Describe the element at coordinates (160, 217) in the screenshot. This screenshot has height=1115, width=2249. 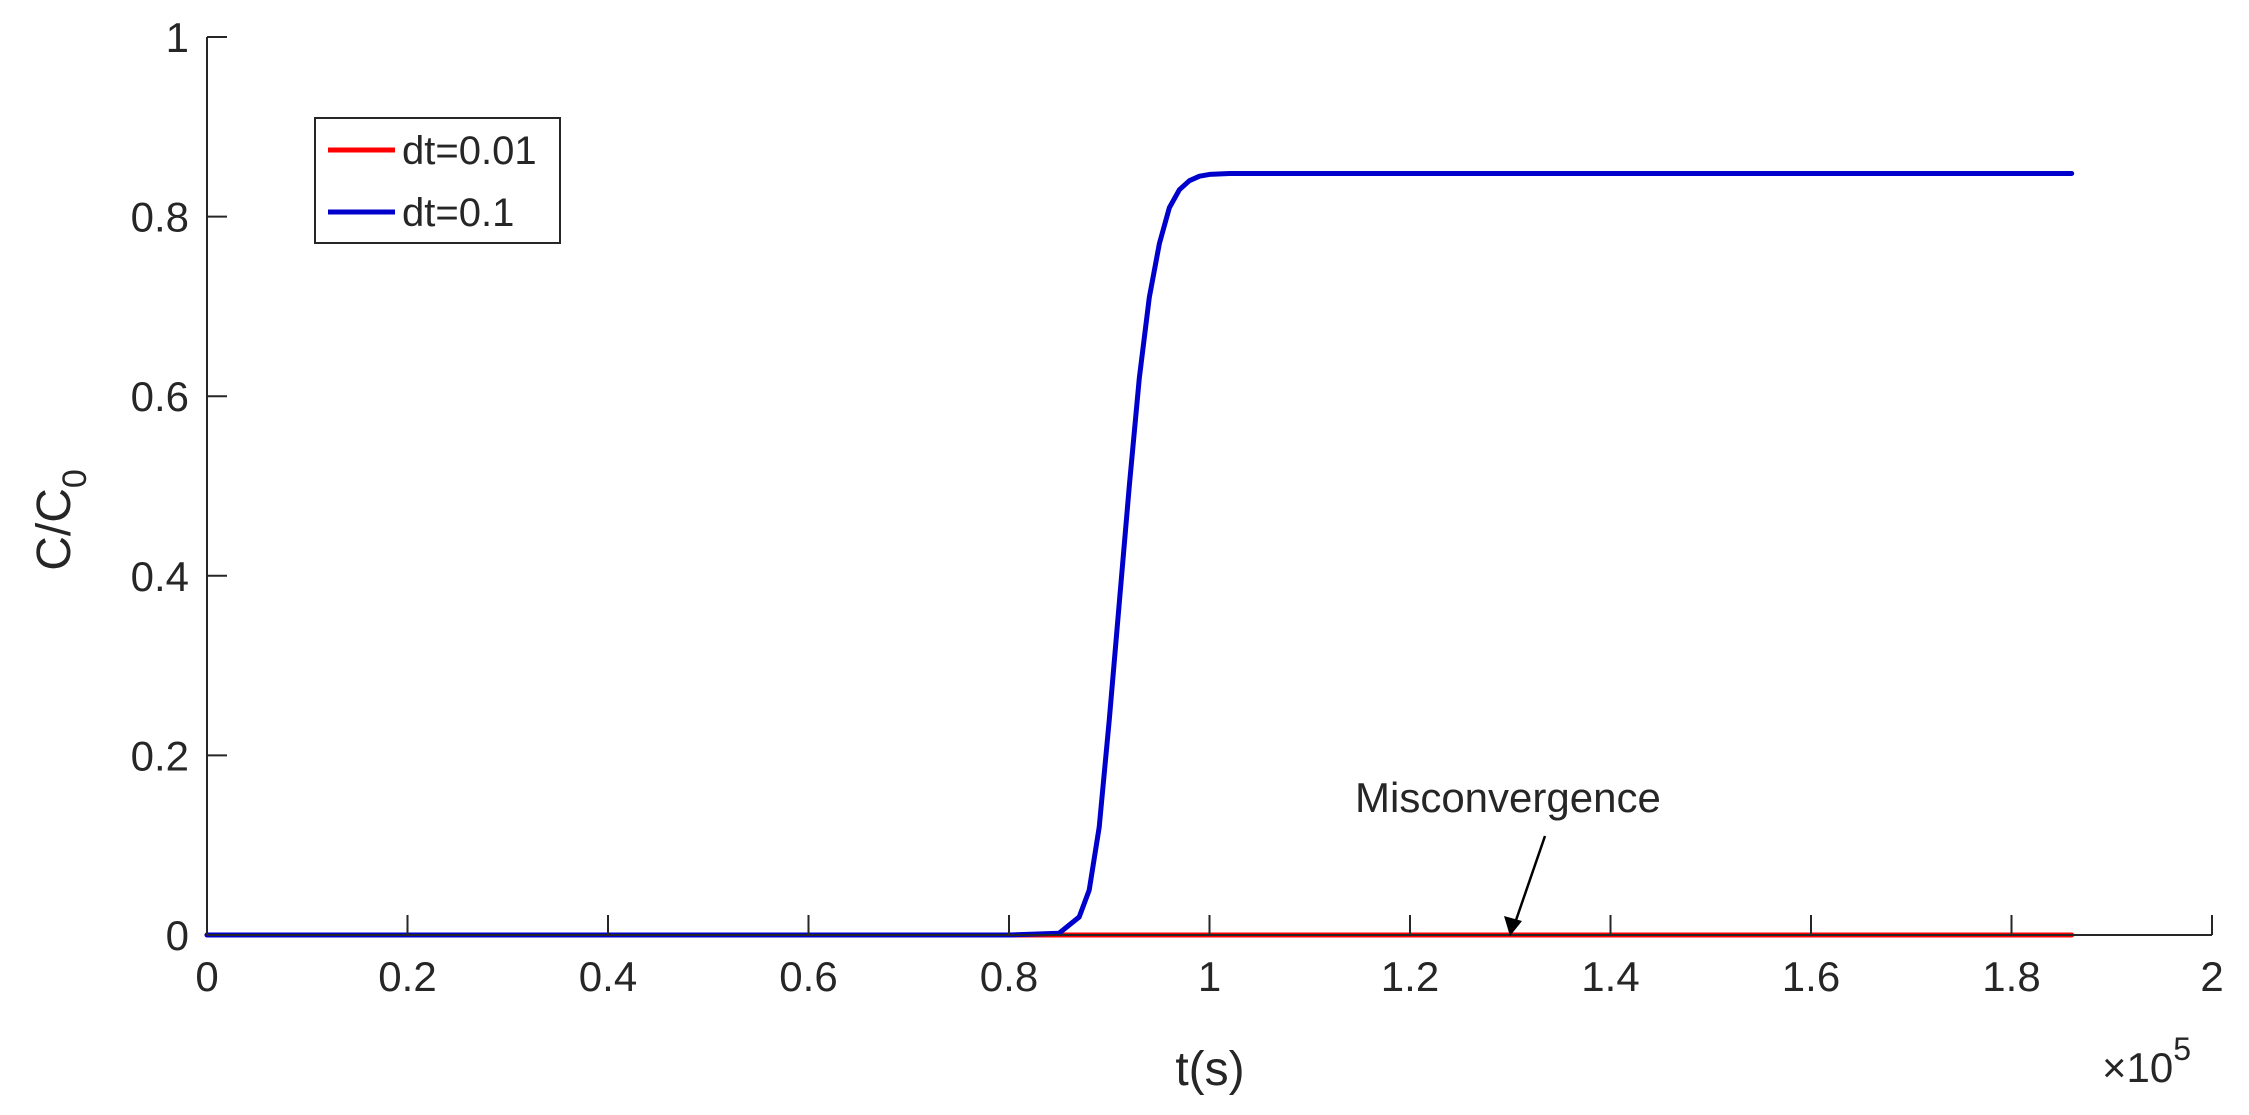
I see `y-tick-label: 0.8` at that location.